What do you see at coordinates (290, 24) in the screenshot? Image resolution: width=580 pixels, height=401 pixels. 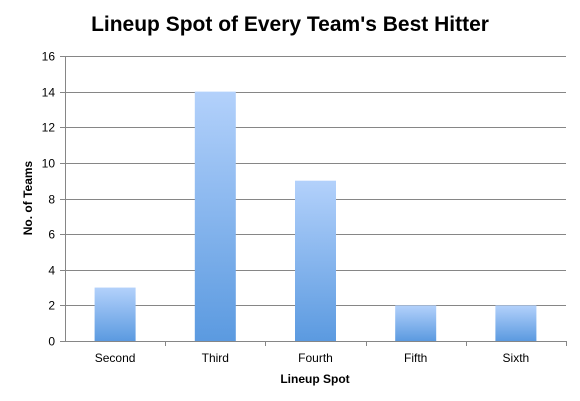 I see `chart-title: Lineup Spot of Every Team's Best Hitter` at bounding box center [290, 24].